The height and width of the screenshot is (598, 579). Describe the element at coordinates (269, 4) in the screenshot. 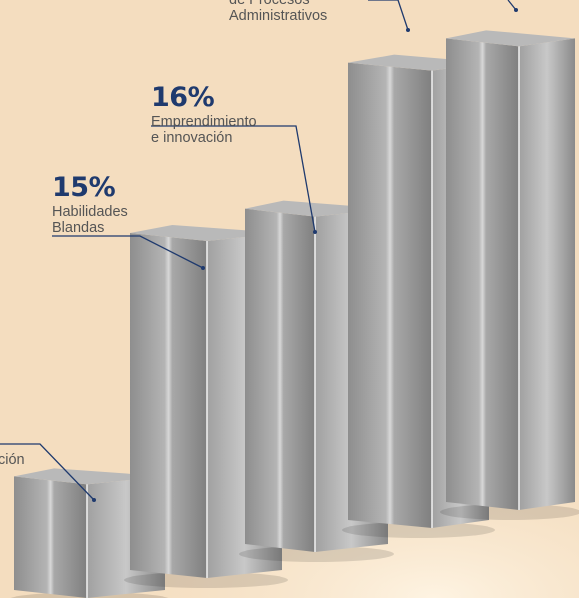

I see `bar-4-name-line-1: de Procesos` at that location.